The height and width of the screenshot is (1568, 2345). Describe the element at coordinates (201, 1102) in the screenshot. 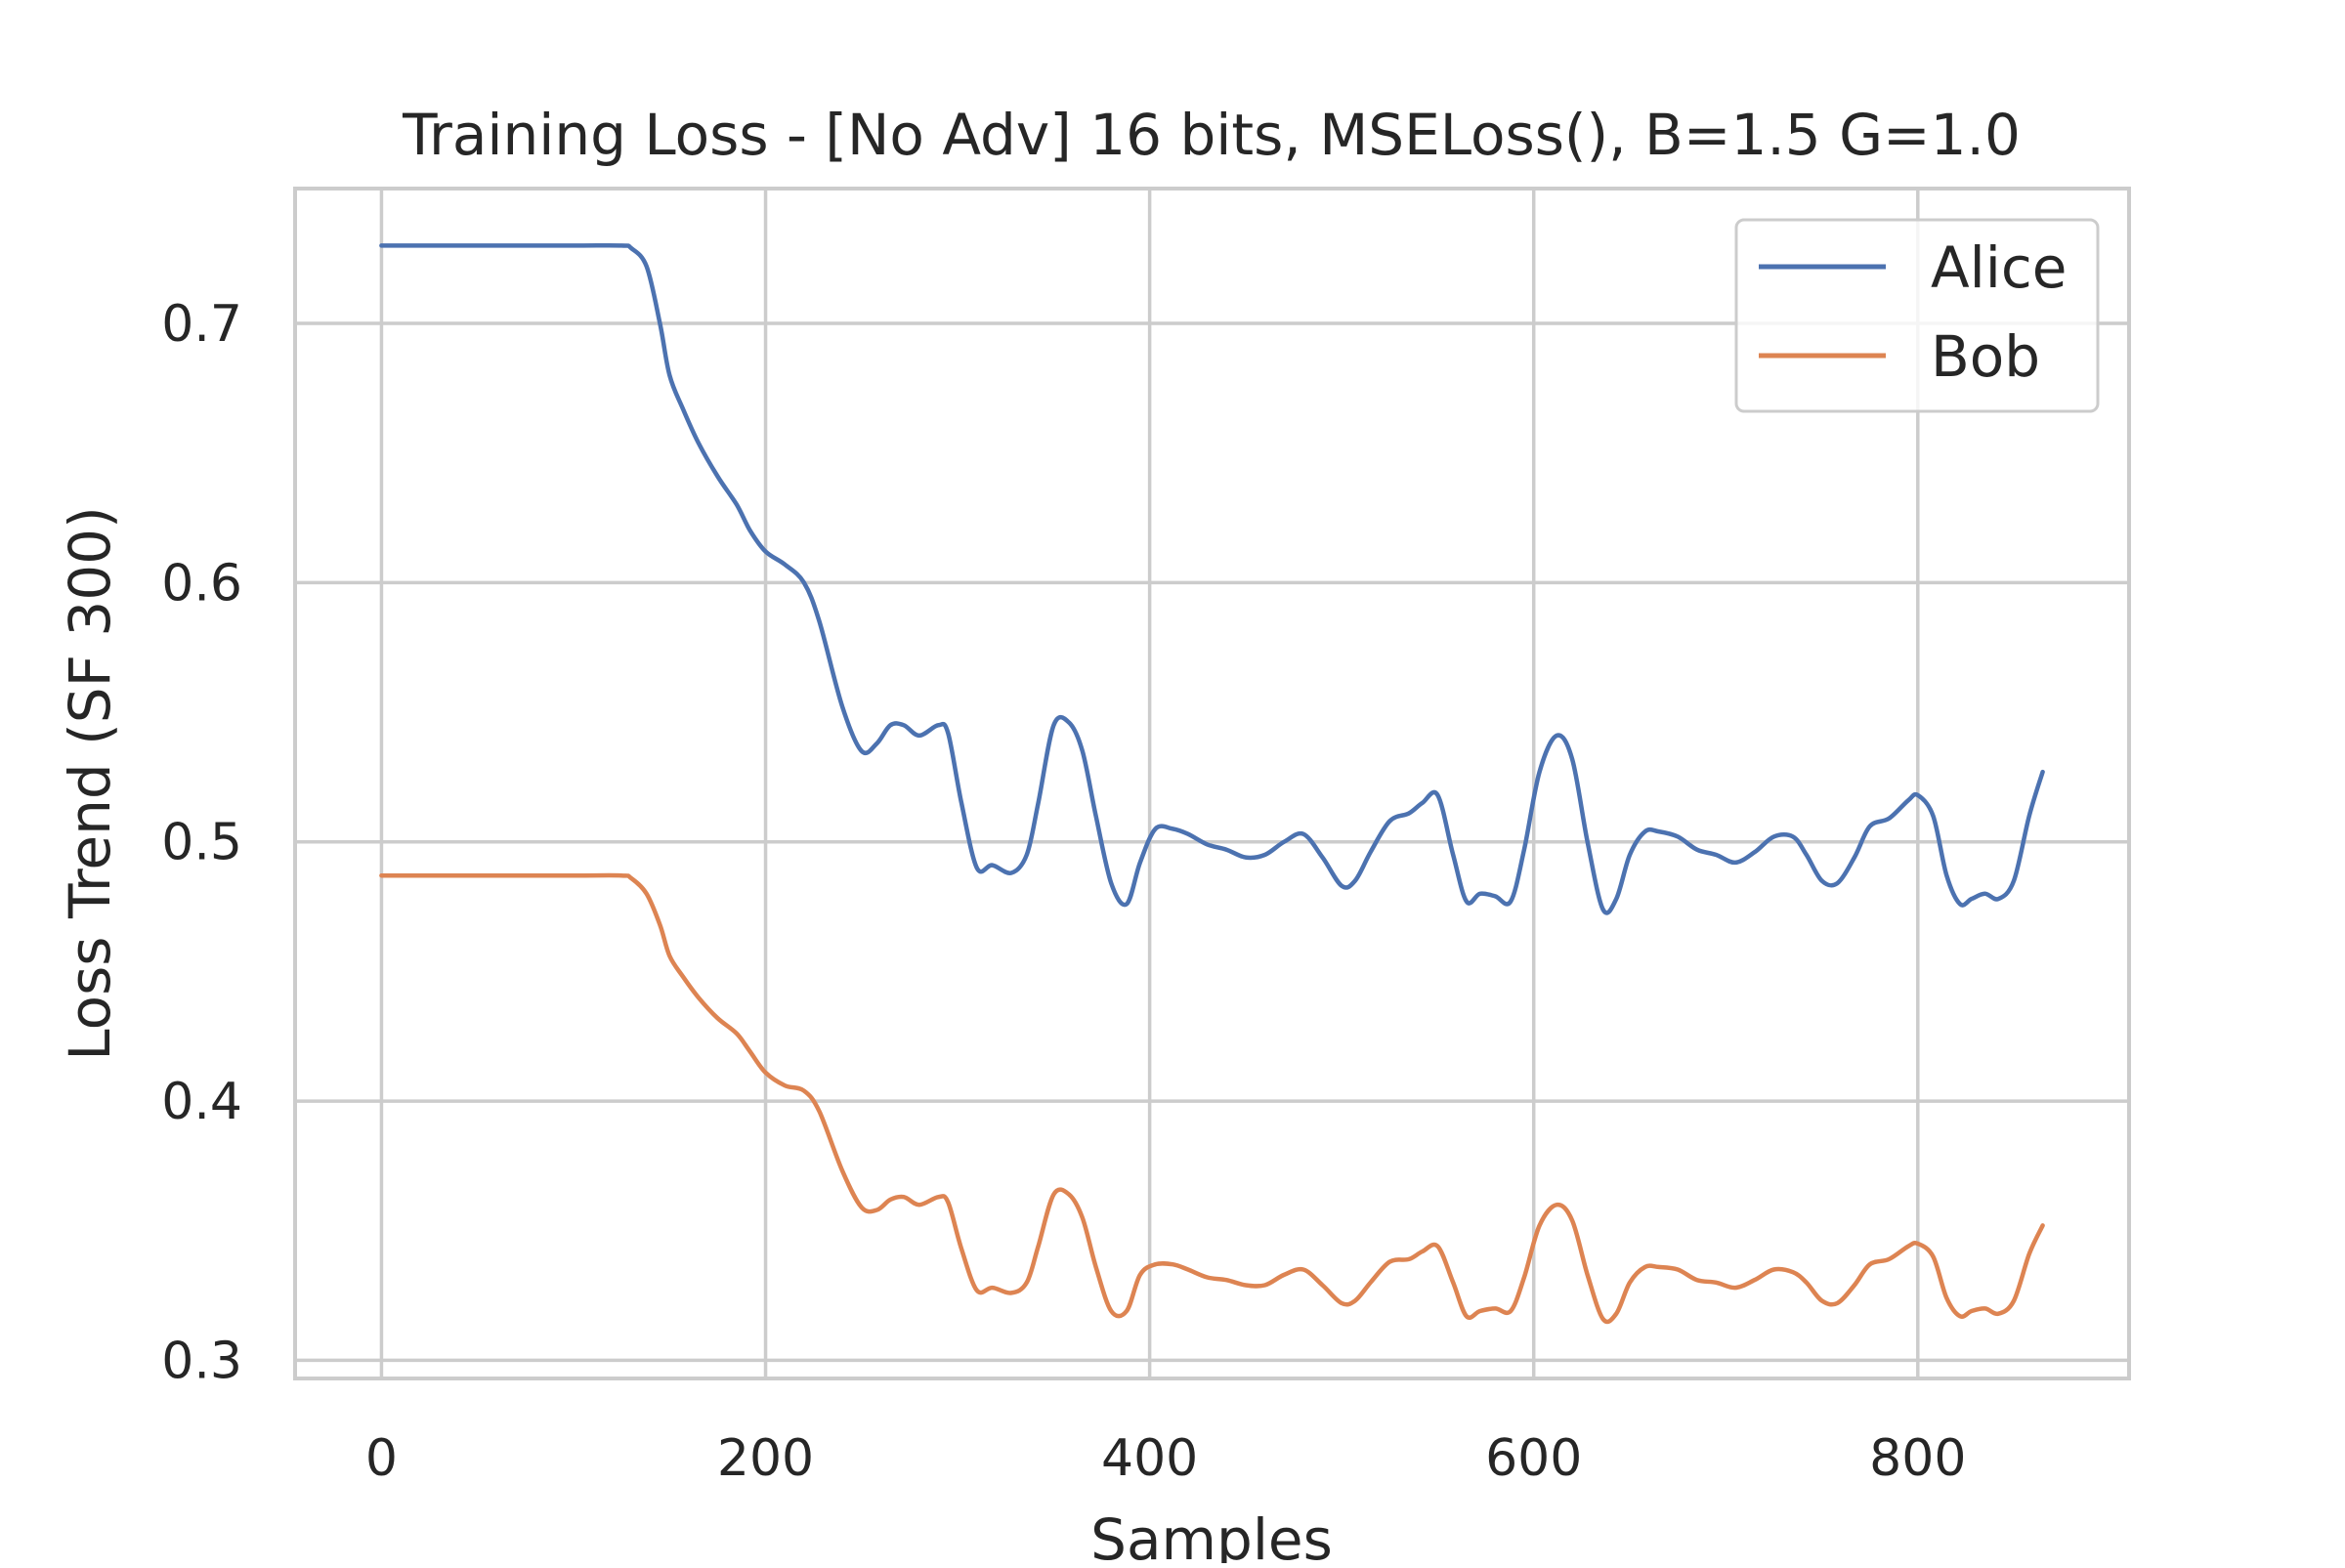

I see `y-tick-label: 0.4` at that location.